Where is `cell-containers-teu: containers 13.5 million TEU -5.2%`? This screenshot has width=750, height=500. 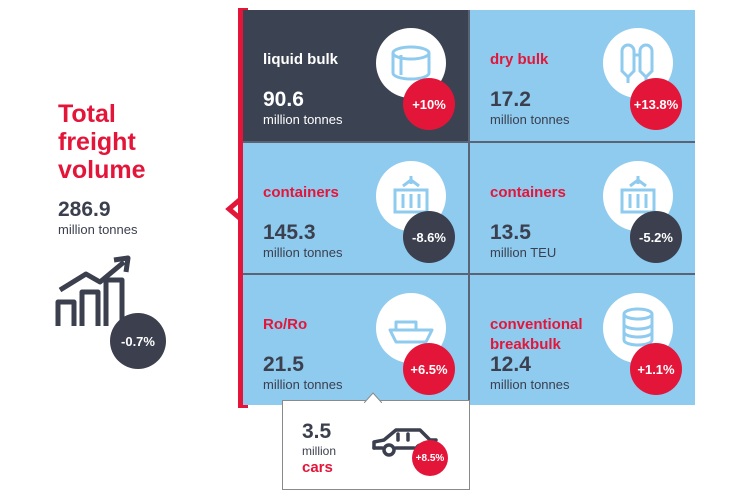 cell-containers-teu: containers 13.5 million TEU -5.2% is located at coordinates (582, 208).